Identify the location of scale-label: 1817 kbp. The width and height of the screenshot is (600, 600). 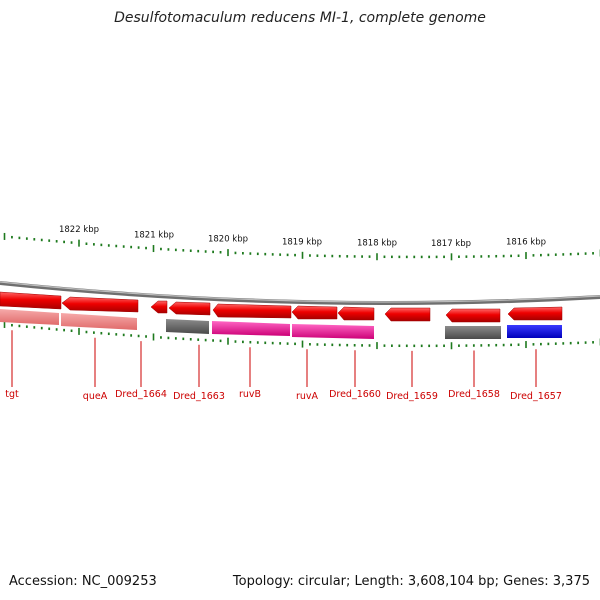
(451, 244).